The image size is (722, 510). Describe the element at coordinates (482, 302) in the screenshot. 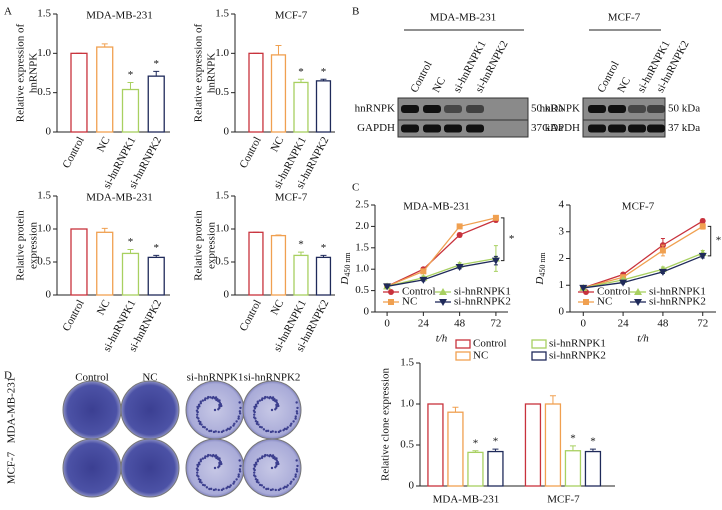

I see `legend-label: si-hnRNPK2` at that location.